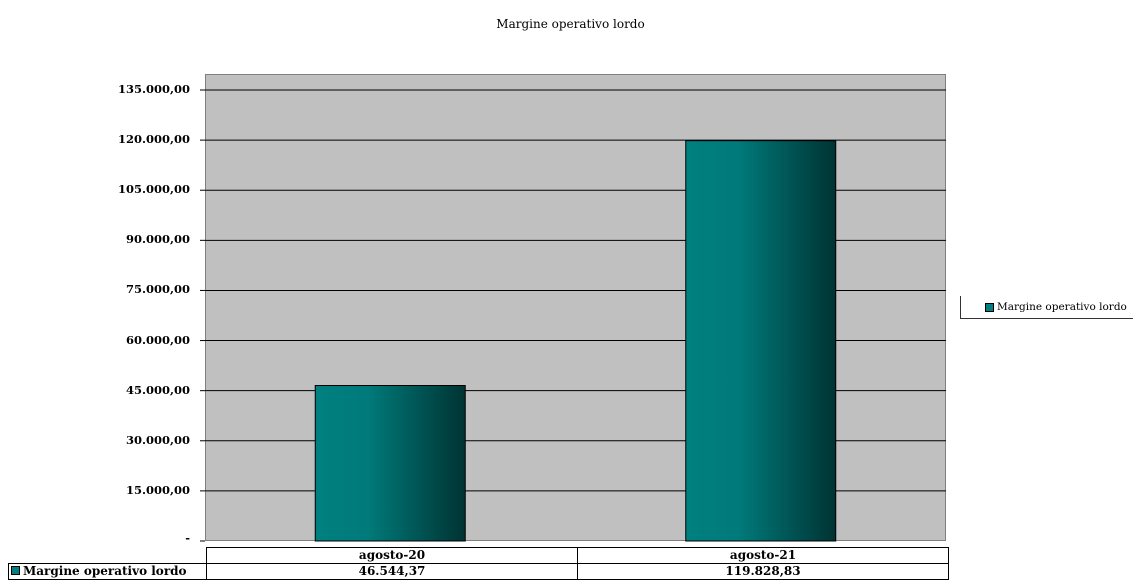  What do you see at coordinates (105, 571) in the screenshot?
I see `data-table-series-name: Margine operativo lordo` at bounding box center [105, 571].